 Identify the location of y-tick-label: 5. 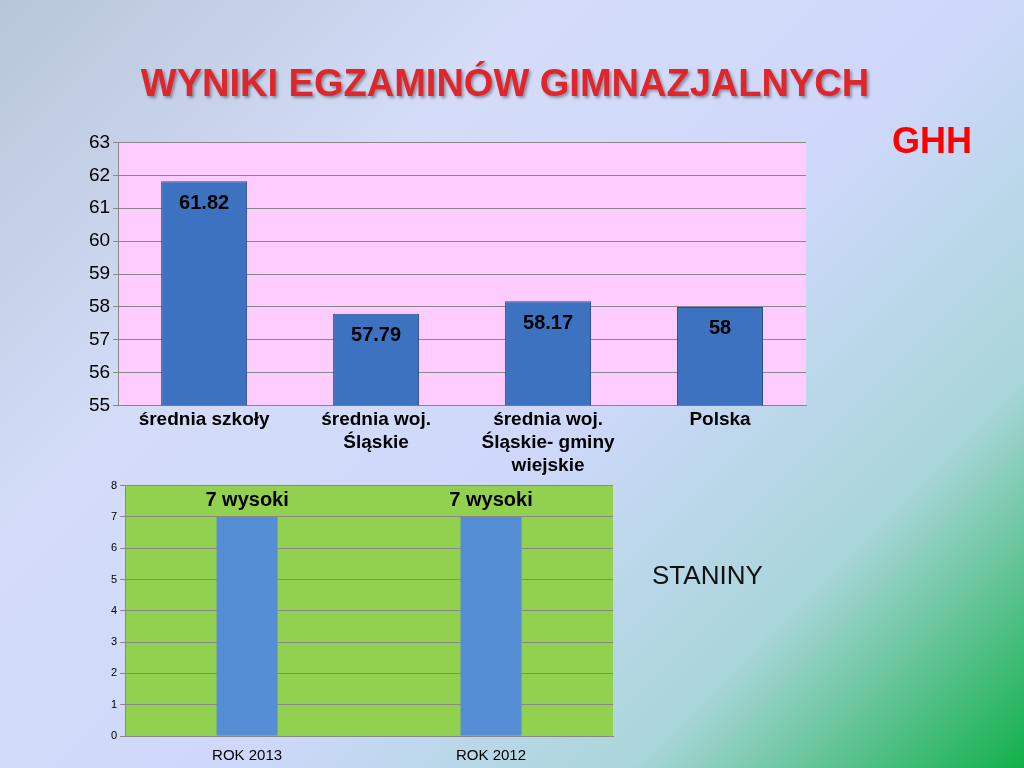
(114, 578).